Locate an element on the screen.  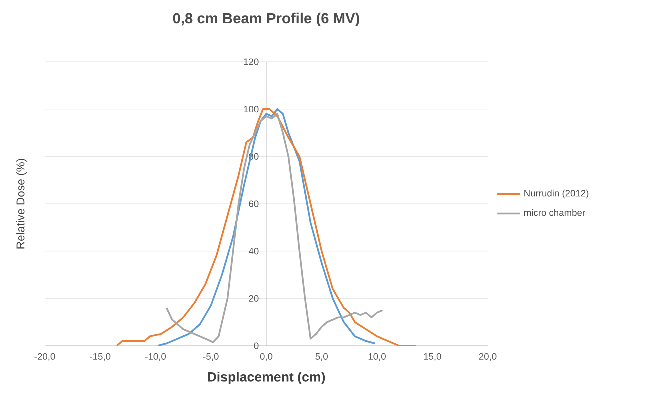
y-tick-label: 20 is located at coordinates (254, 298).